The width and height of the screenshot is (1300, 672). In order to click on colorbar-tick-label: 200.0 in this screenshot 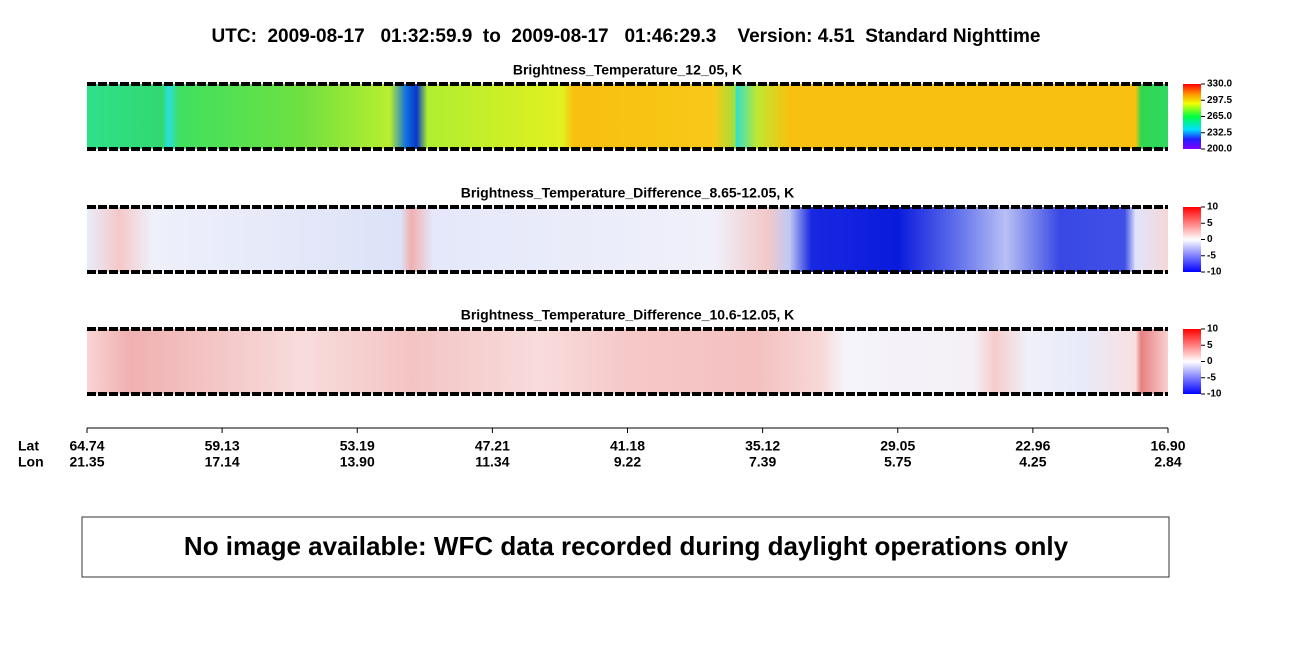, I will do `click(1219, 149)`.